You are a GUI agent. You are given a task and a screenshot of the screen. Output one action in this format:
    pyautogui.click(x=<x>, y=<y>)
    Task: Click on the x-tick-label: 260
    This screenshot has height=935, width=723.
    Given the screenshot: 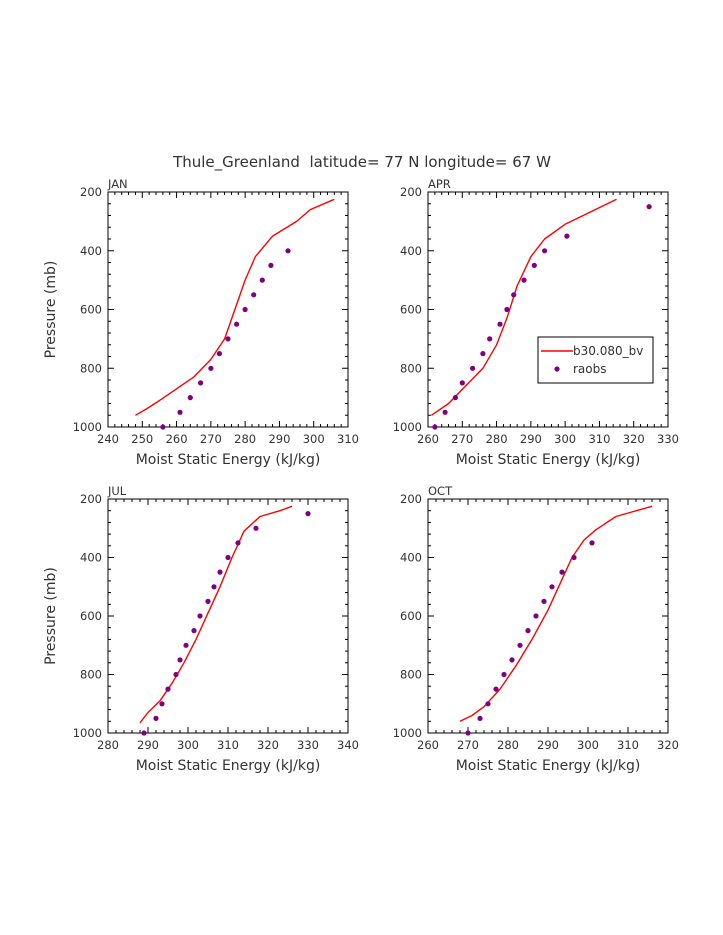 What is the action you would take?
    pyautogui.click(x=428, y=439)
    